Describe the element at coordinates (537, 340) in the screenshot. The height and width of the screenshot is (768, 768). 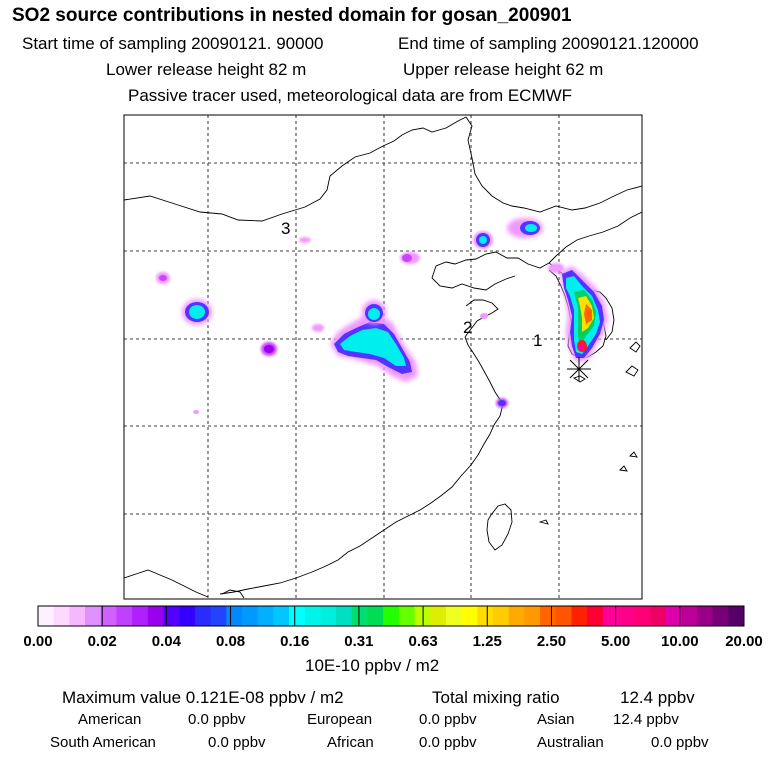
I see `region-label-1: 1` at that location.